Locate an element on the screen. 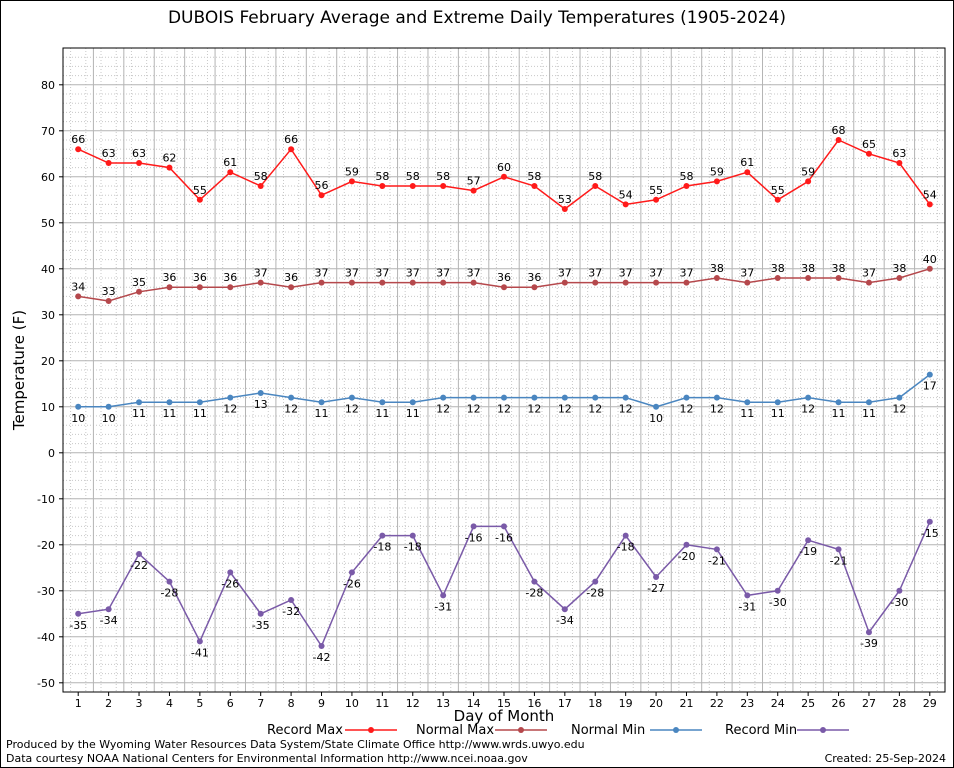  data-label: 17 is located at coordinates (930, 386).